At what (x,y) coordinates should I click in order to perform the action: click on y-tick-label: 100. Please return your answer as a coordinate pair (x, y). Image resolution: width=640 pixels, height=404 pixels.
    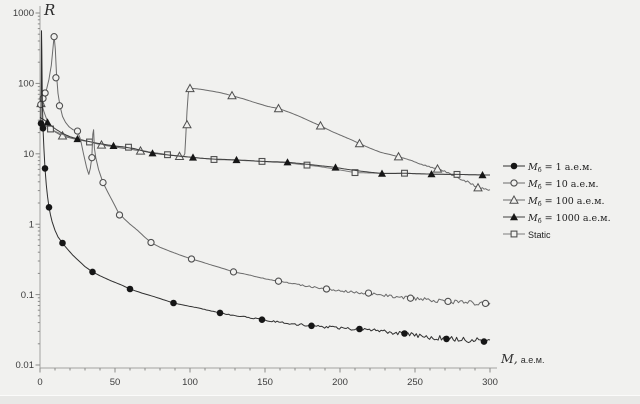
    Looking at the image, I should click on (26, 84).